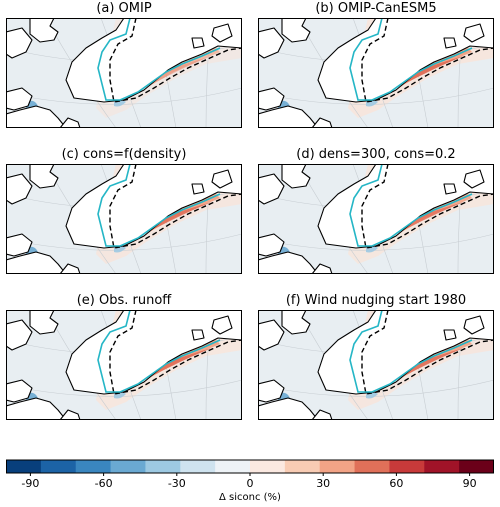 The width and height of the screenshot is (500, 507). I want to click on panel-e: (e) Obs. runoff, so click(124, 356).